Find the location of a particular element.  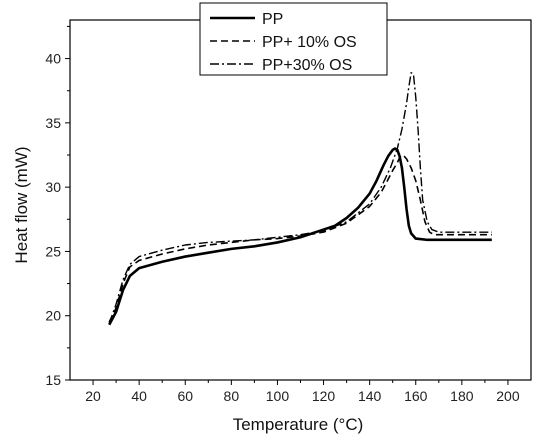

legend-entry-pp-10-os: PP+ 10% OS is located at coordinates (283, 42).